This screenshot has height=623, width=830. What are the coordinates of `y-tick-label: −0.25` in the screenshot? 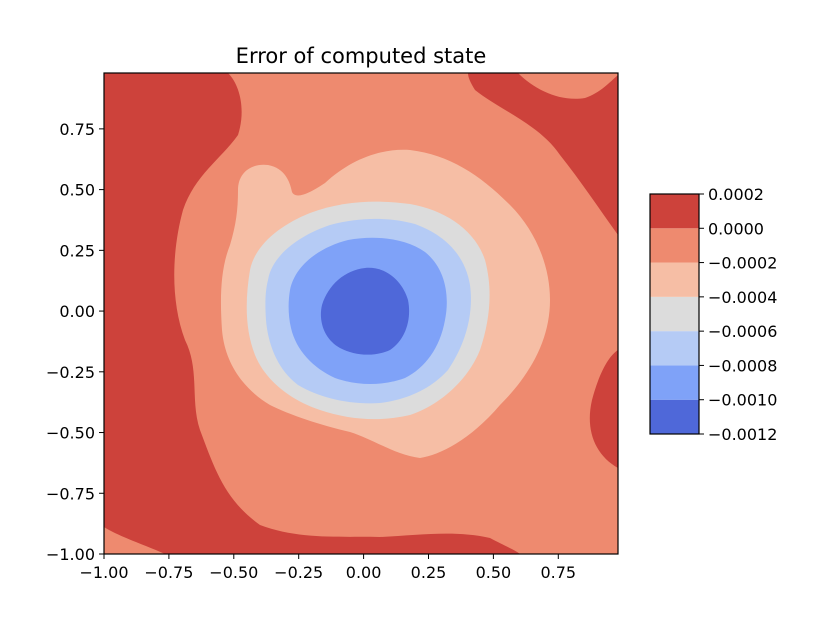 It's located at (70, 372).